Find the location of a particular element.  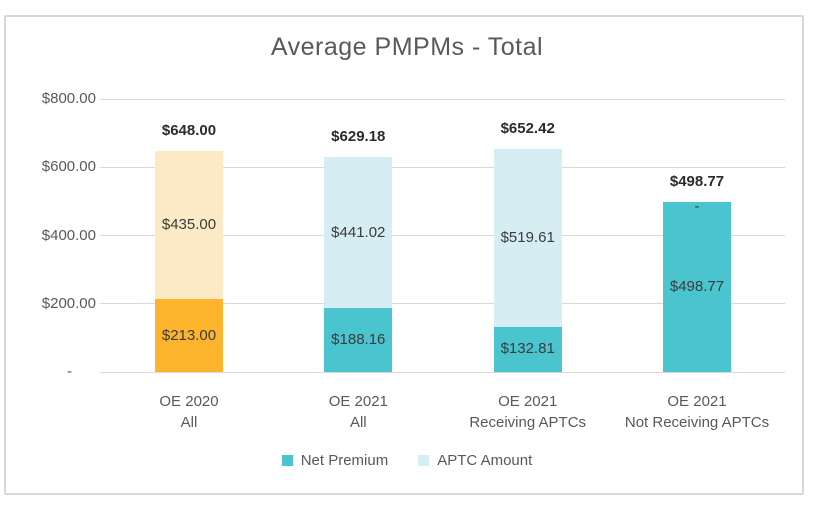

bar-value-label-aptc-amount: - is located at coordinates (697, 206).